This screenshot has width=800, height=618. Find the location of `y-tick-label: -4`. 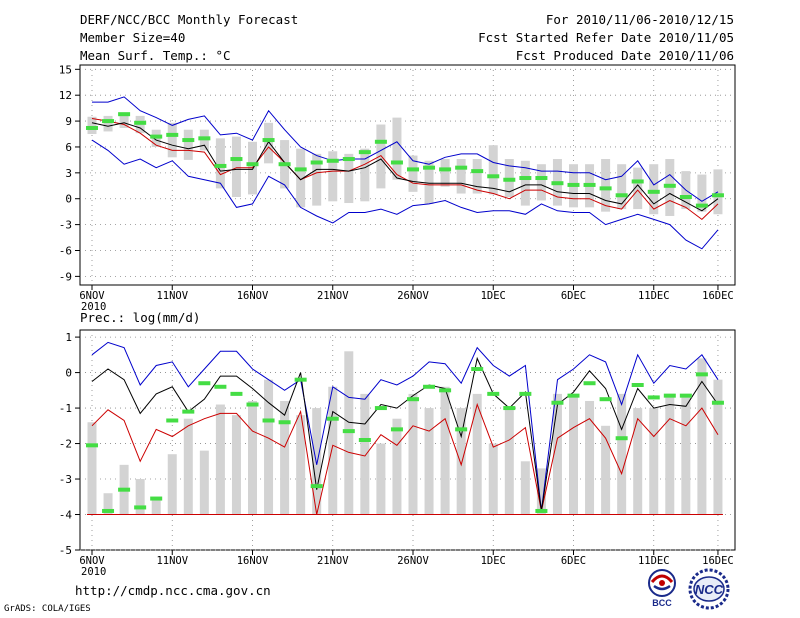

y-tick-label: -4 is located at coordinates (66, 515).